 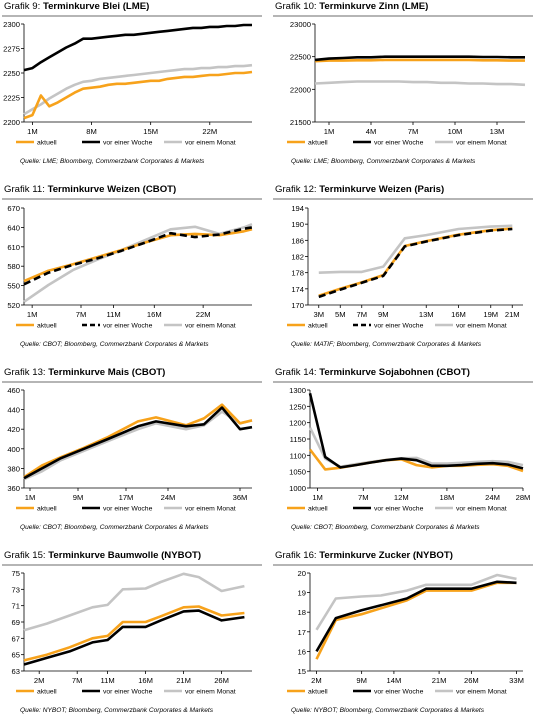 I want to click on y-tick-label: 360, so click(x=13, y=488).